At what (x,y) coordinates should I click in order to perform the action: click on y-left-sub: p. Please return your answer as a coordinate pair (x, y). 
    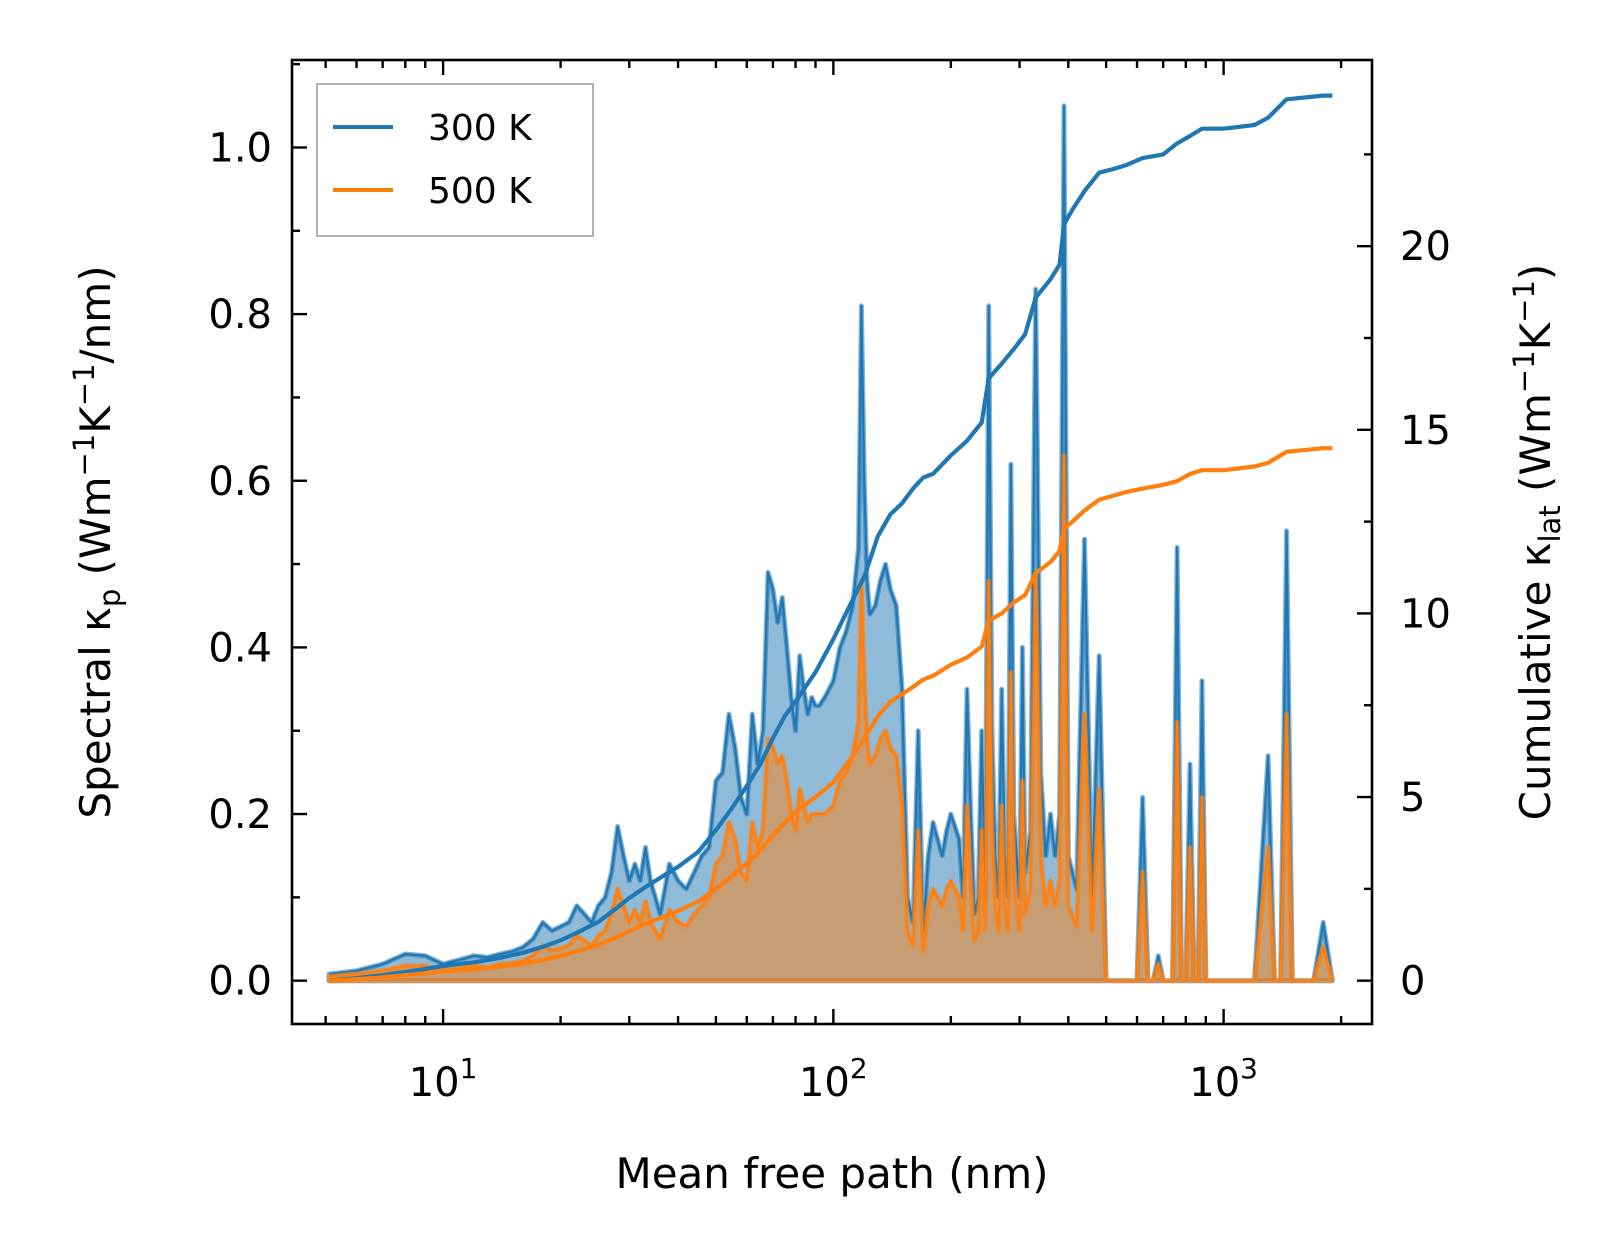
    Looking at the image, I should click on (110, 598).